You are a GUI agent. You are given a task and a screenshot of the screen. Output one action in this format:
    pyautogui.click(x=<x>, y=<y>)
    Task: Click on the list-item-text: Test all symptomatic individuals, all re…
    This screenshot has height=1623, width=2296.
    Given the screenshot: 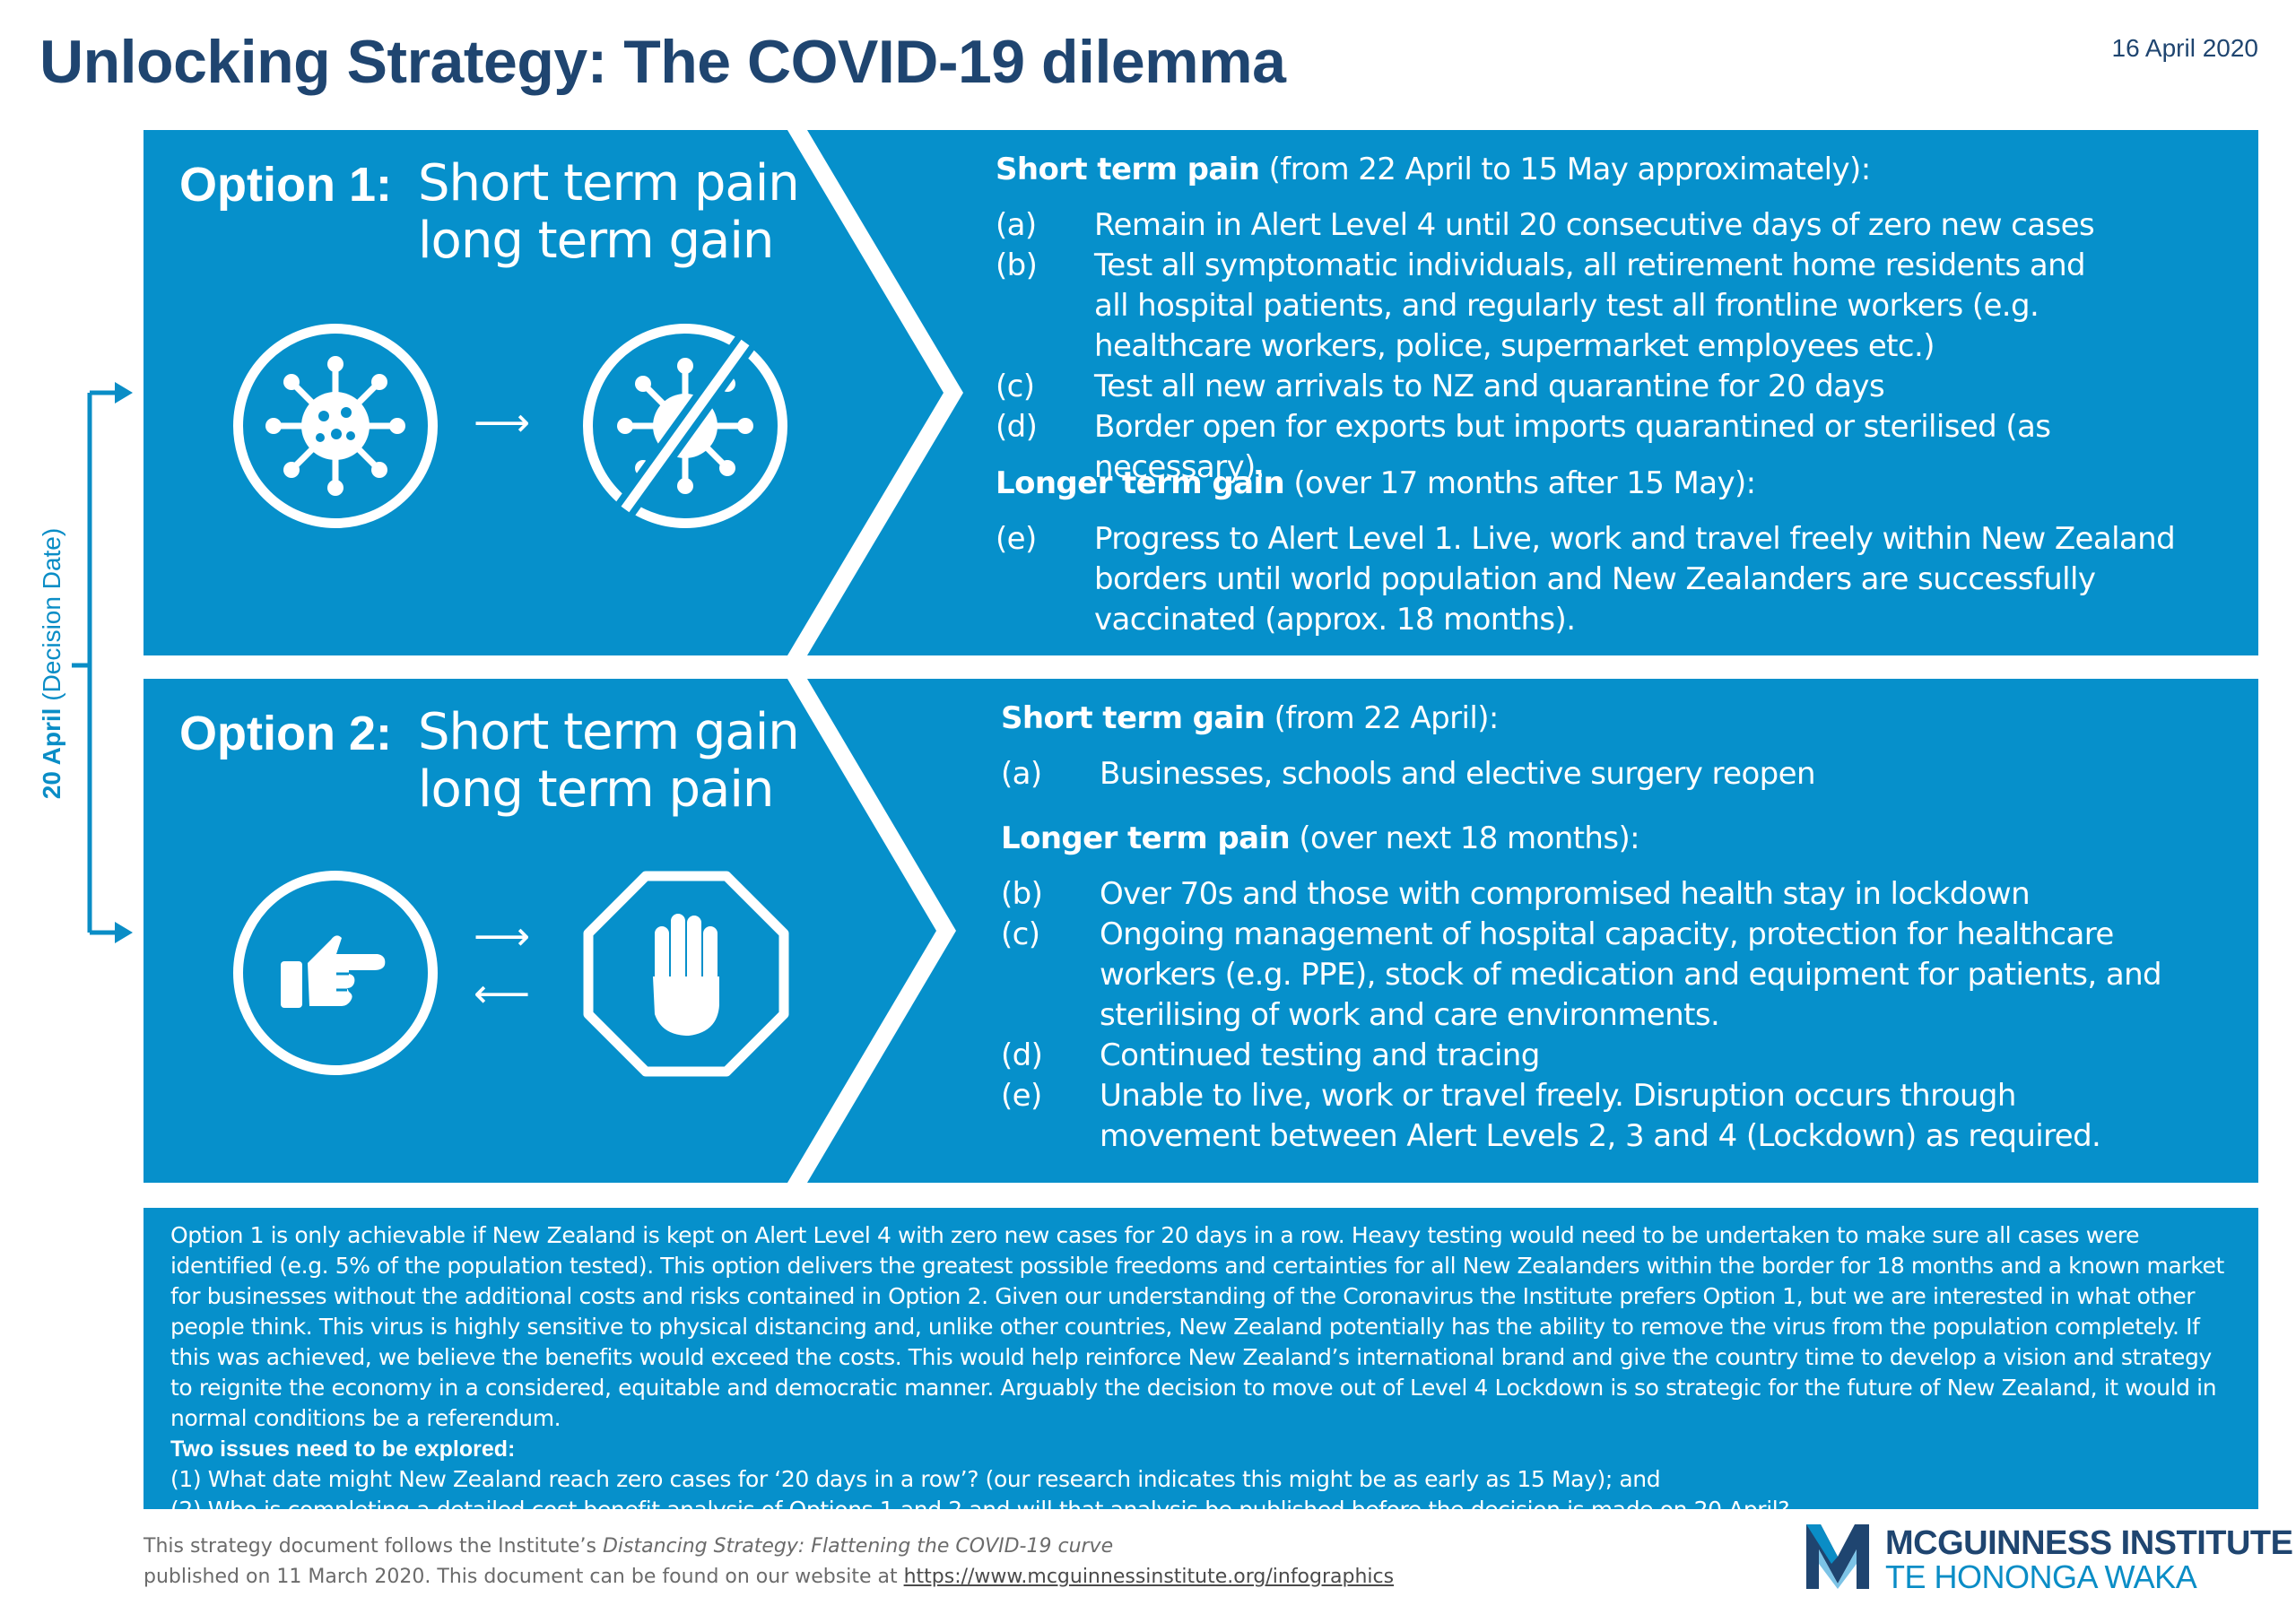 What is the action you would take?
    pyautogui.click(x=1590, y=305)
    